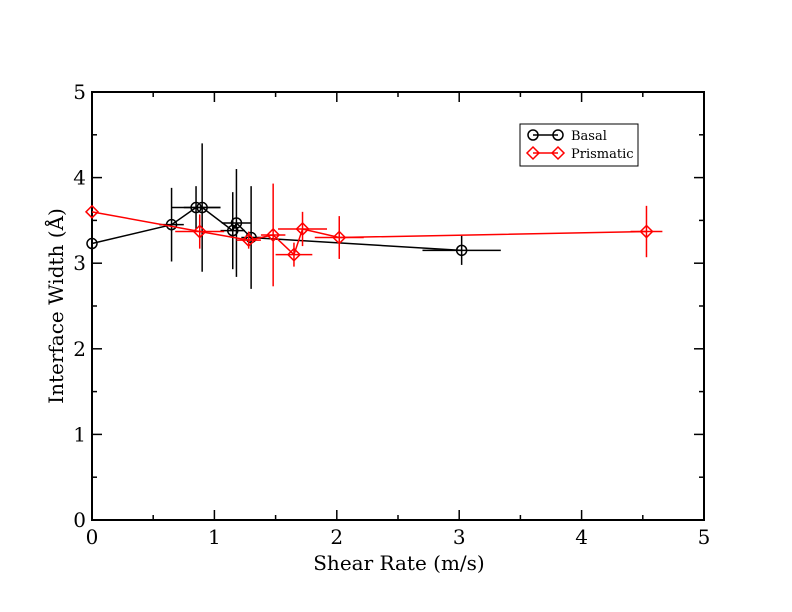 This screenshot has width=792, height=612. Describe the element at coordinates (79, 434) in the screenshot. I see `y-tick-label: 1` at that location.